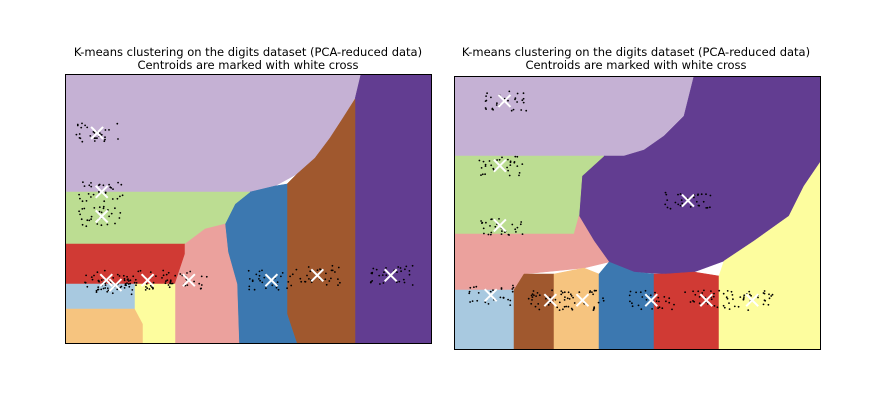 Image resolution: width=878 pixels, height=406 pixels. I want to click on region-red, so click(125, 264).